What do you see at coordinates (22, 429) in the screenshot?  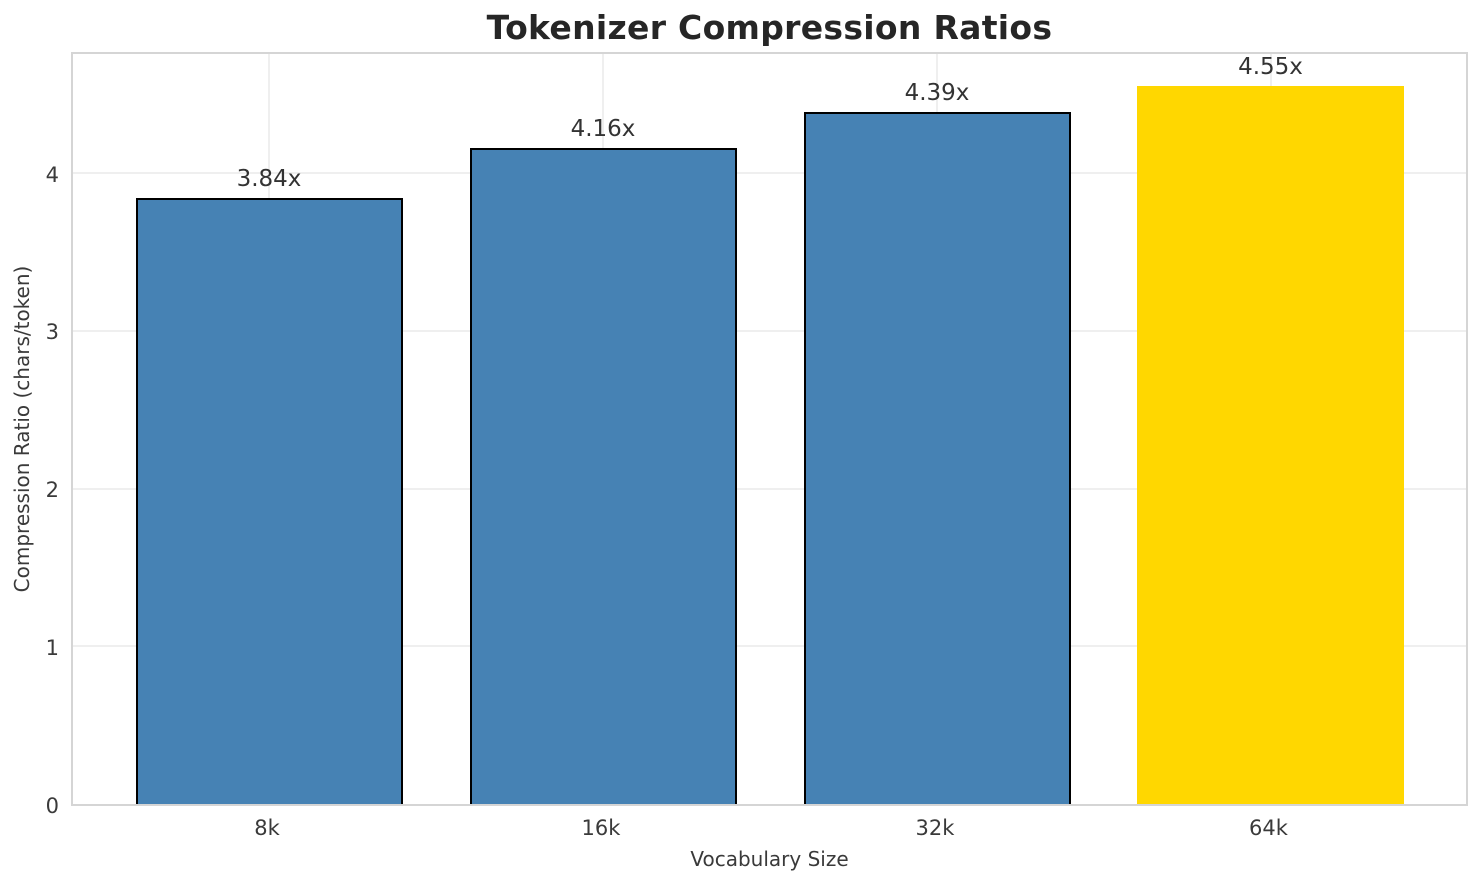 I see `y-axis-label: Compression Ratio (chars/token)` at bounding box center [22, 429].